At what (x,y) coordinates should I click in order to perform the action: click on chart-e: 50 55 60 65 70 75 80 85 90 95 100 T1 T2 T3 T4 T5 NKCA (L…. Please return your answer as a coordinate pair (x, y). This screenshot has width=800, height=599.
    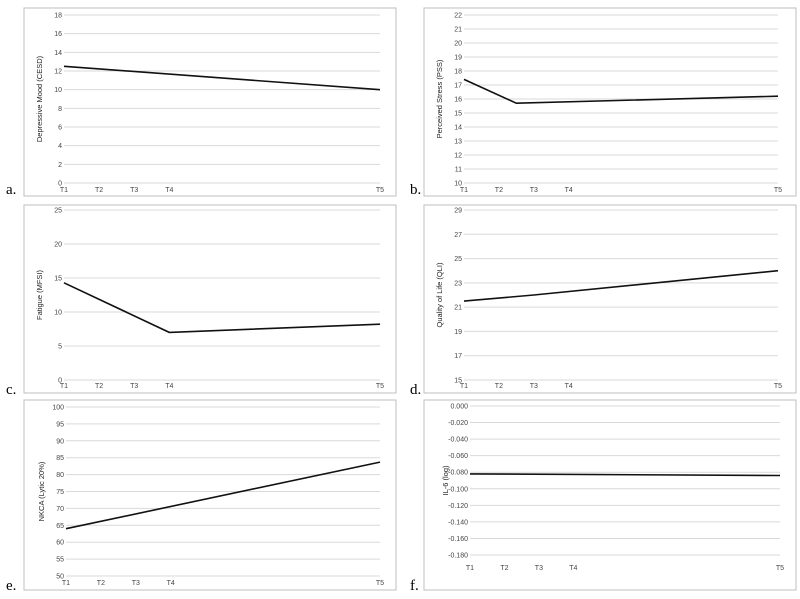
    Looking at the image, I should click on (210, 495).